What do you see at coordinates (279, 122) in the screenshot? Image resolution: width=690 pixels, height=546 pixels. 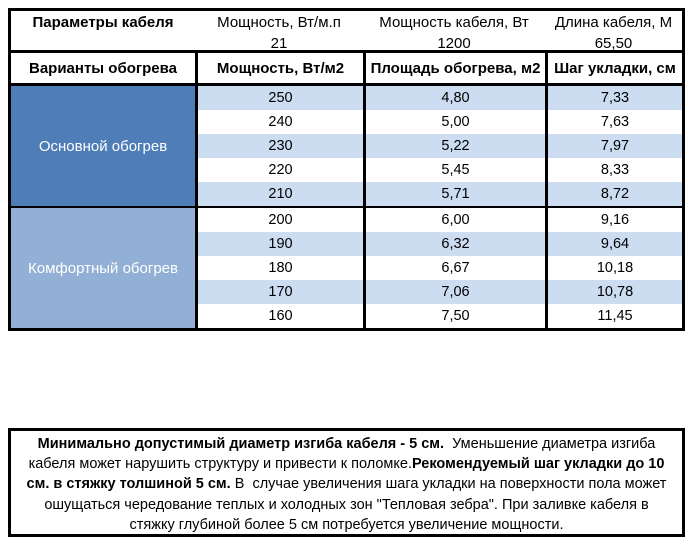 I see `cell-power: 240` at bounding box center [279, 122].